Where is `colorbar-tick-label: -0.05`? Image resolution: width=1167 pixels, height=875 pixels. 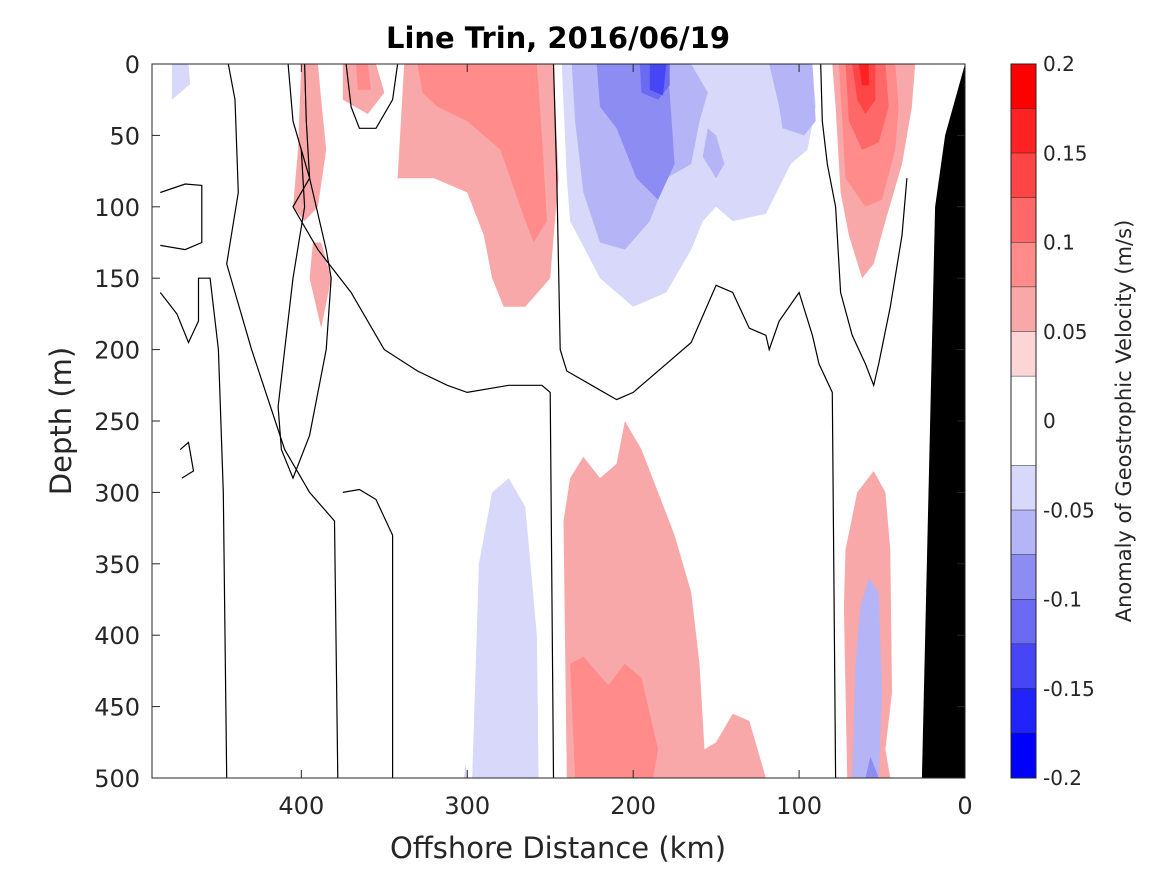 colorbar-tick-label: -0.05 is located at coordinates (1069, 510).